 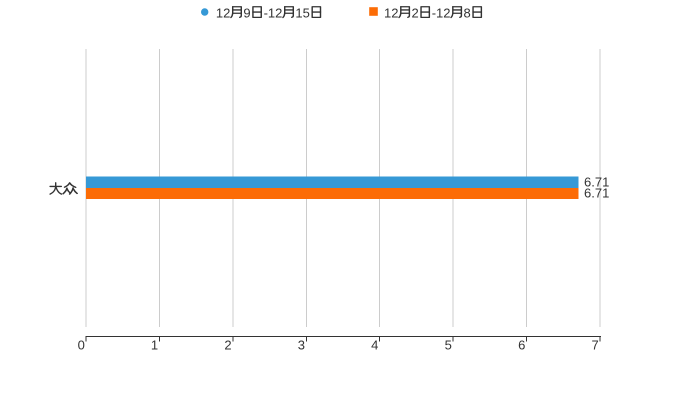 What do you see at coordinates (81, 345) in the screenshot?
I see `svg-text: 0` at bounding box center [81, 345].